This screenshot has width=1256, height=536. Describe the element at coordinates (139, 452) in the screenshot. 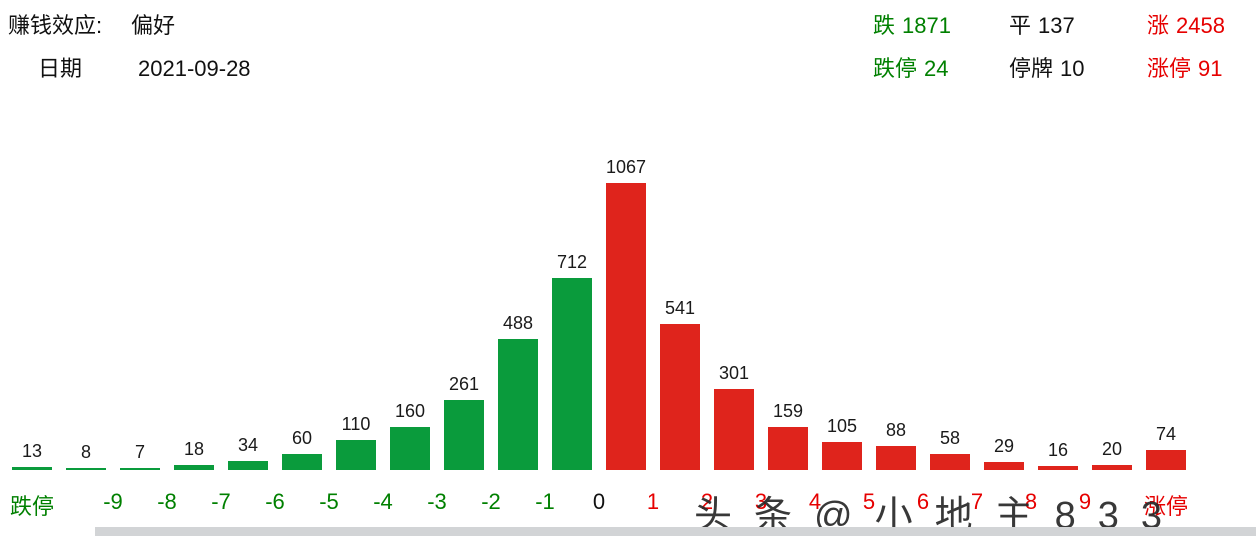

I see `bar-value-label: 7` at that location.